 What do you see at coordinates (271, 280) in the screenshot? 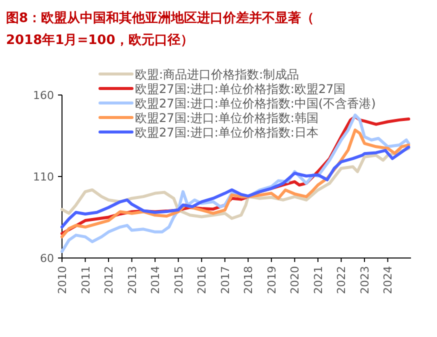
I see `x-tick-label: 2019` at bounding box center [271, 280].